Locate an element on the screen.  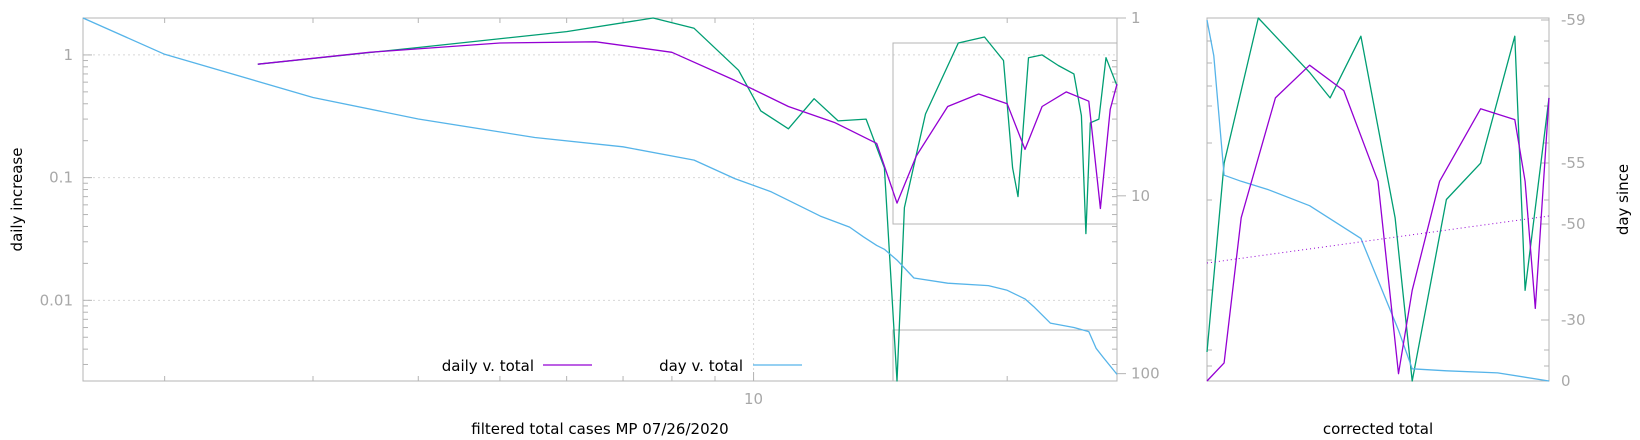
main-y2-tick-label: 100 is located at coordinates (1145, 374).